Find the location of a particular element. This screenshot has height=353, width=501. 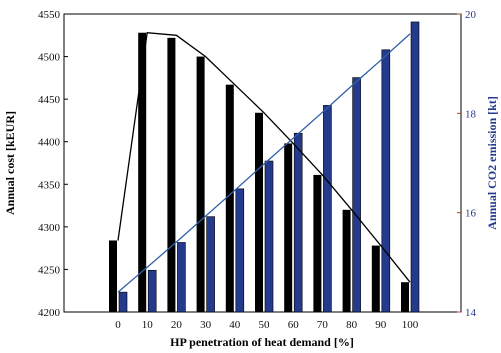

y-axis-left-title: Annual cost [kEUR] is located at coordinates (10, 163).